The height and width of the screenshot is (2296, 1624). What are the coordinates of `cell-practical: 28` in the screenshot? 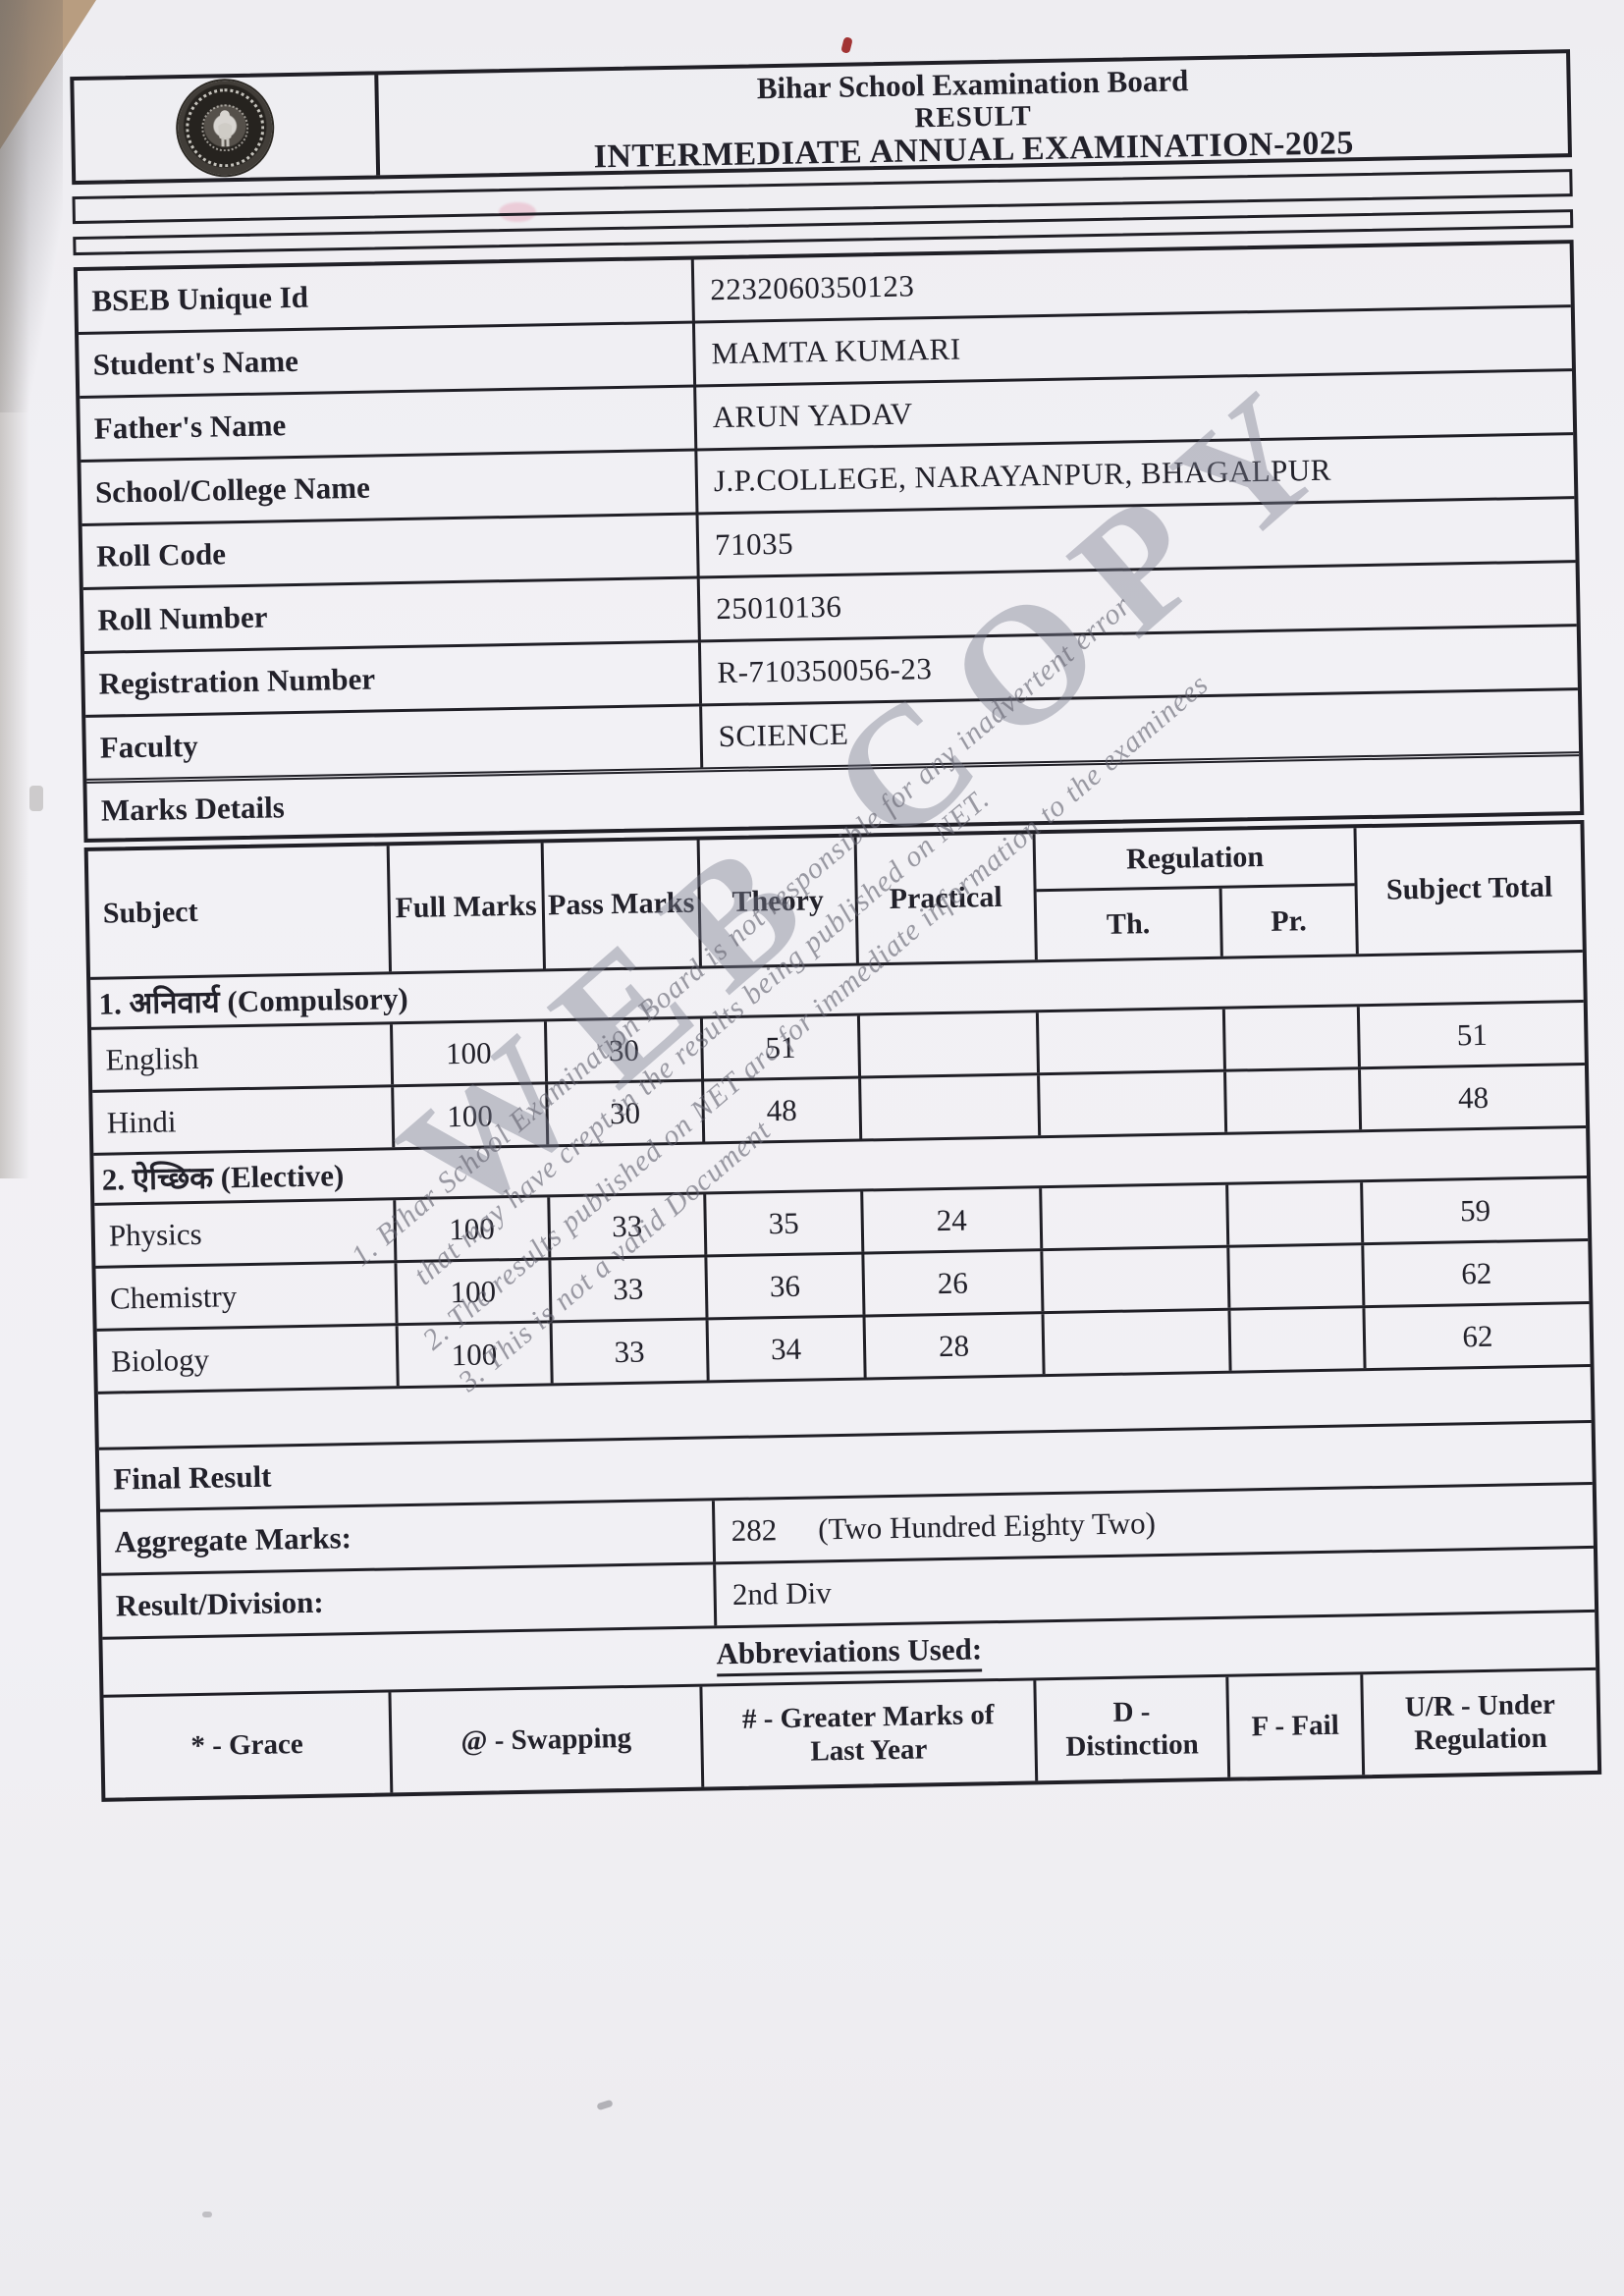 It's located at (955, 1346).